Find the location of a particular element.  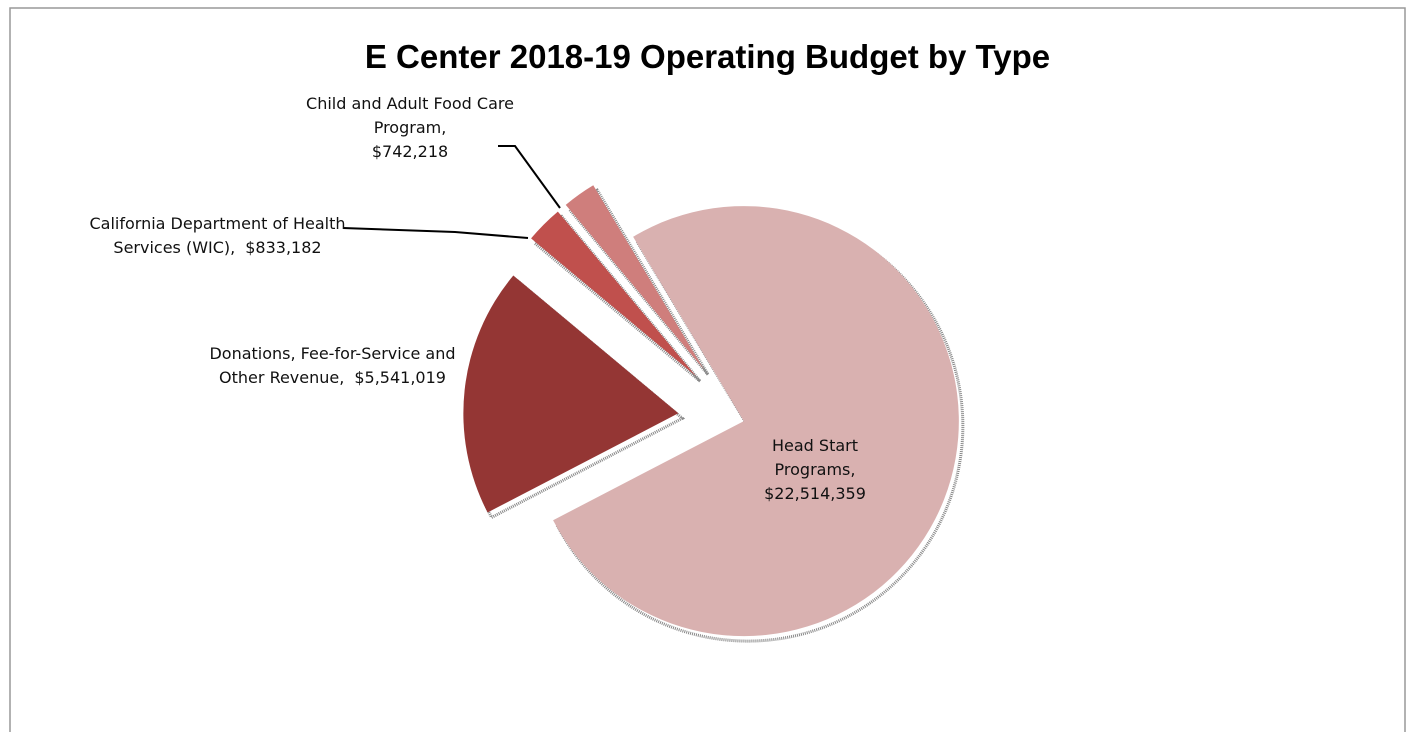

data-label: Head Start Programs, $22,514,359 is located at coordinates (815, 470).